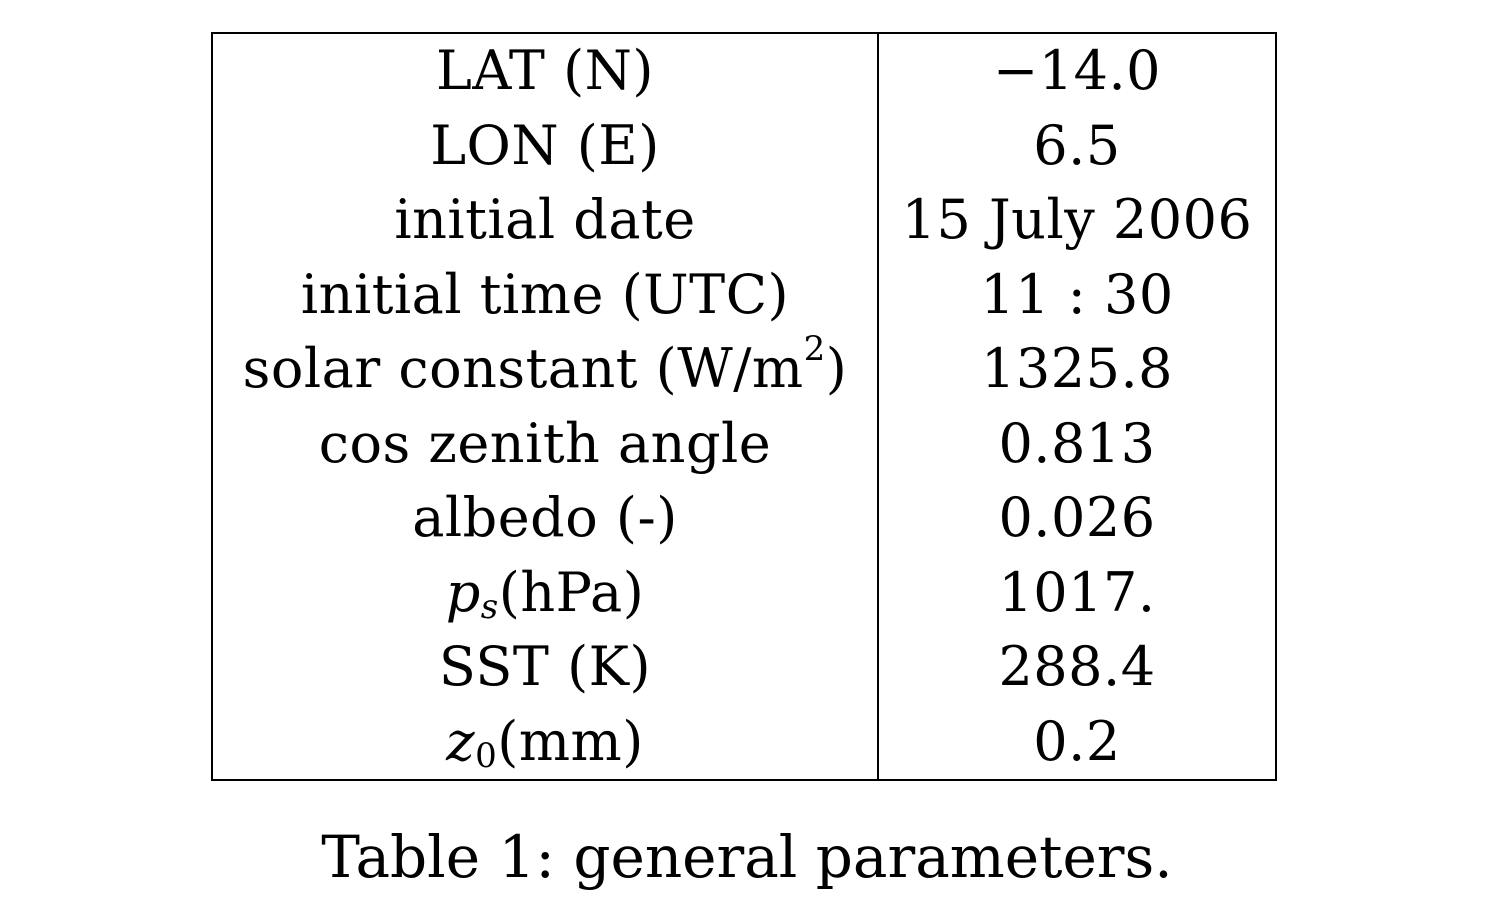 The image size is (1494, 924). I want to click on parameter-name-text: initial time (UTC), so click(545, 294).